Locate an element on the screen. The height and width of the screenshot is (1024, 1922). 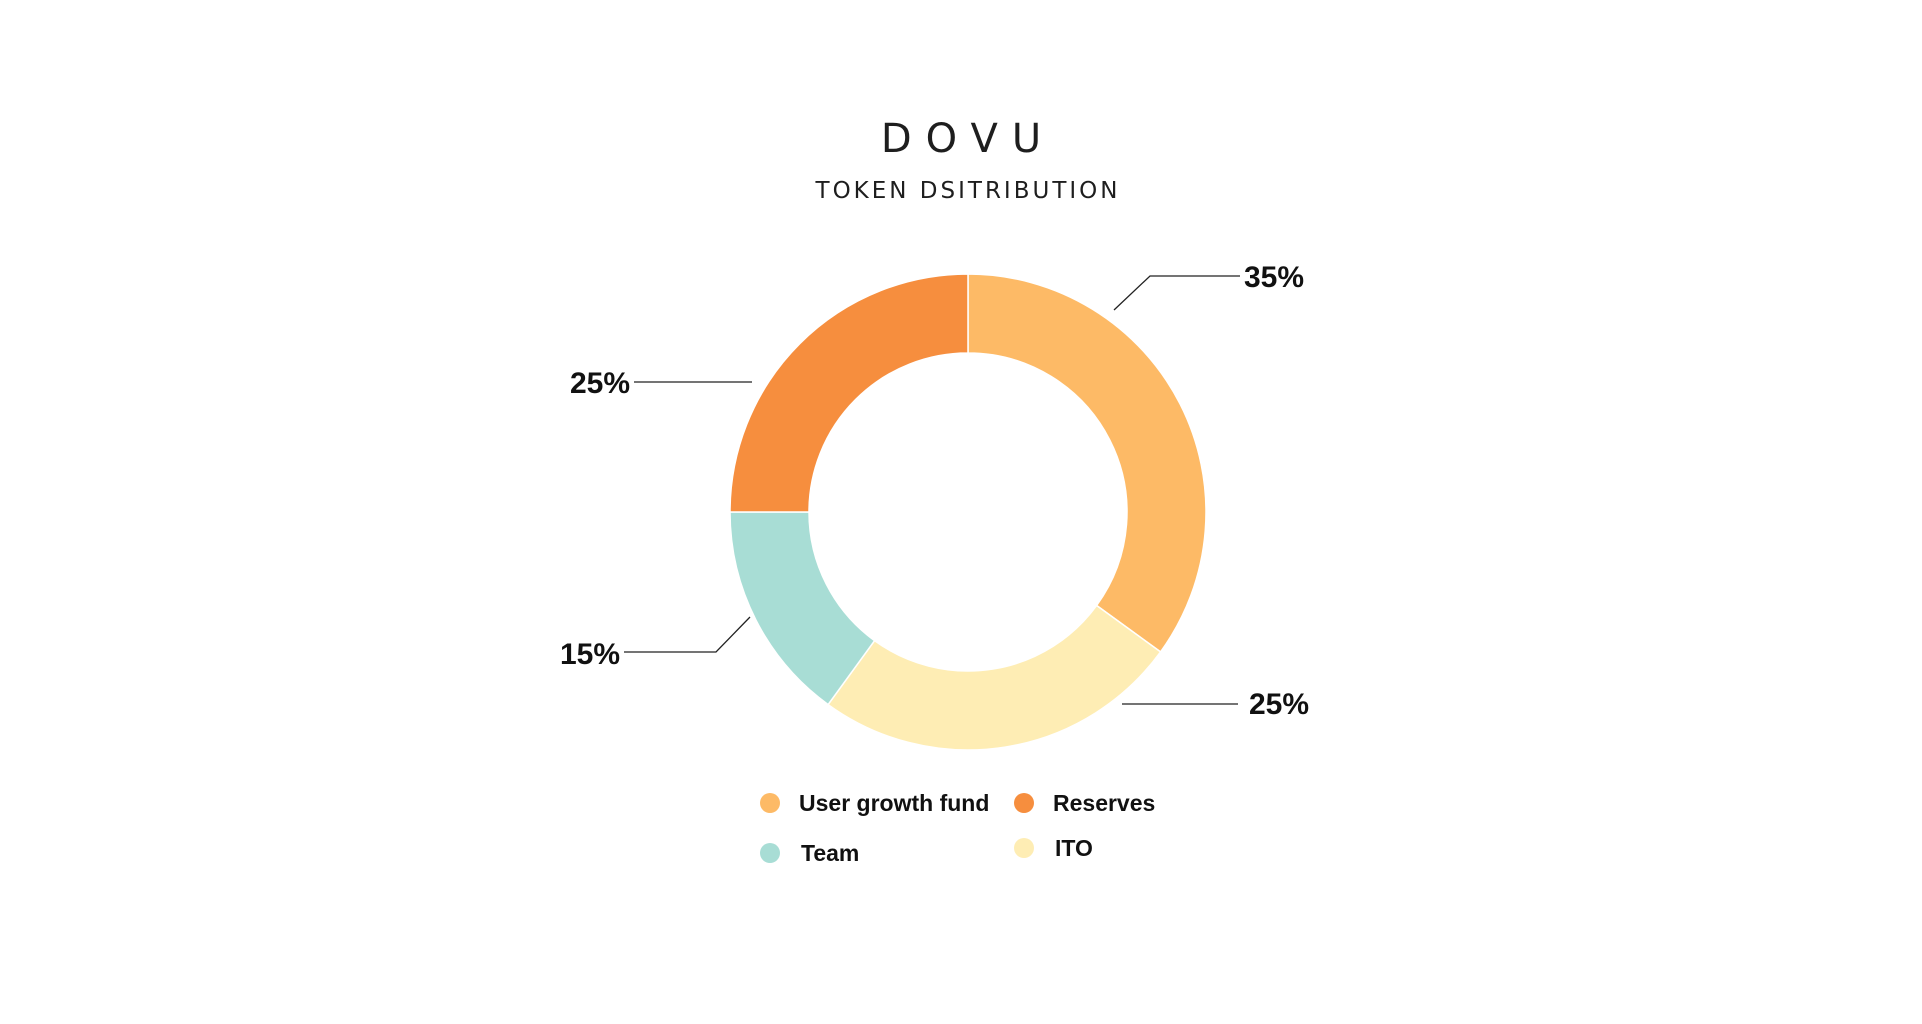
legend-swatch-ito is located at coordinates (1024, 848).